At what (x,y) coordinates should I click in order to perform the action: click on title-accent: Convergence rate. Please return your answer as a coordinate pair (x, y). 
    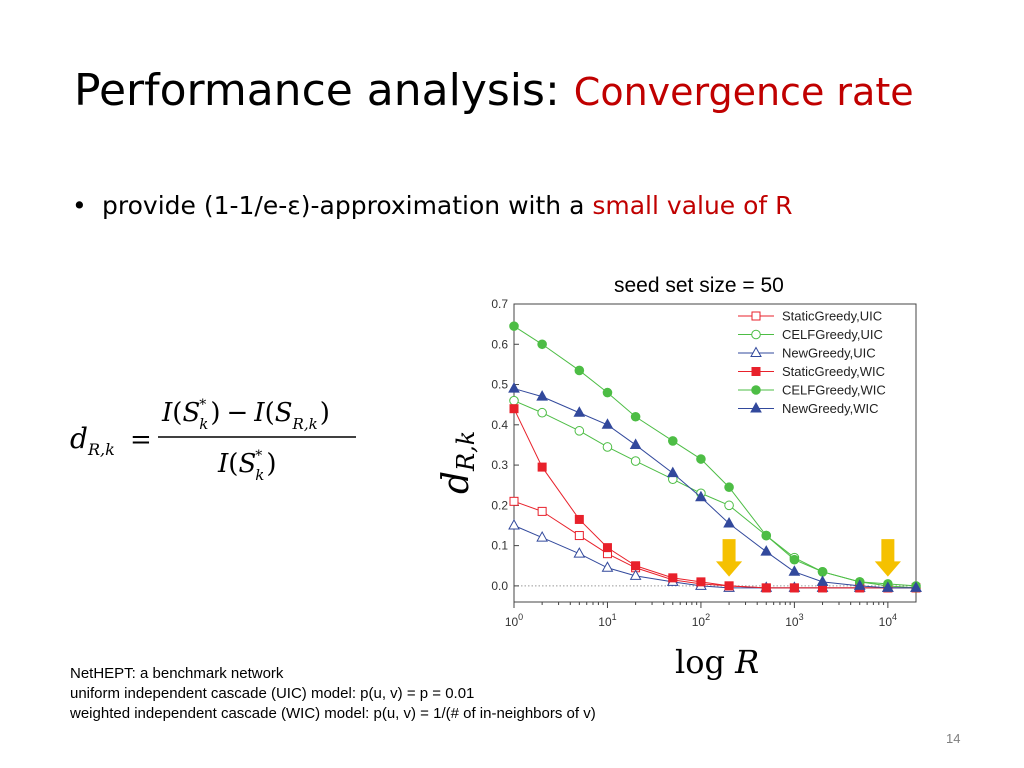
    Looking at the image, I should click on (743, 92).